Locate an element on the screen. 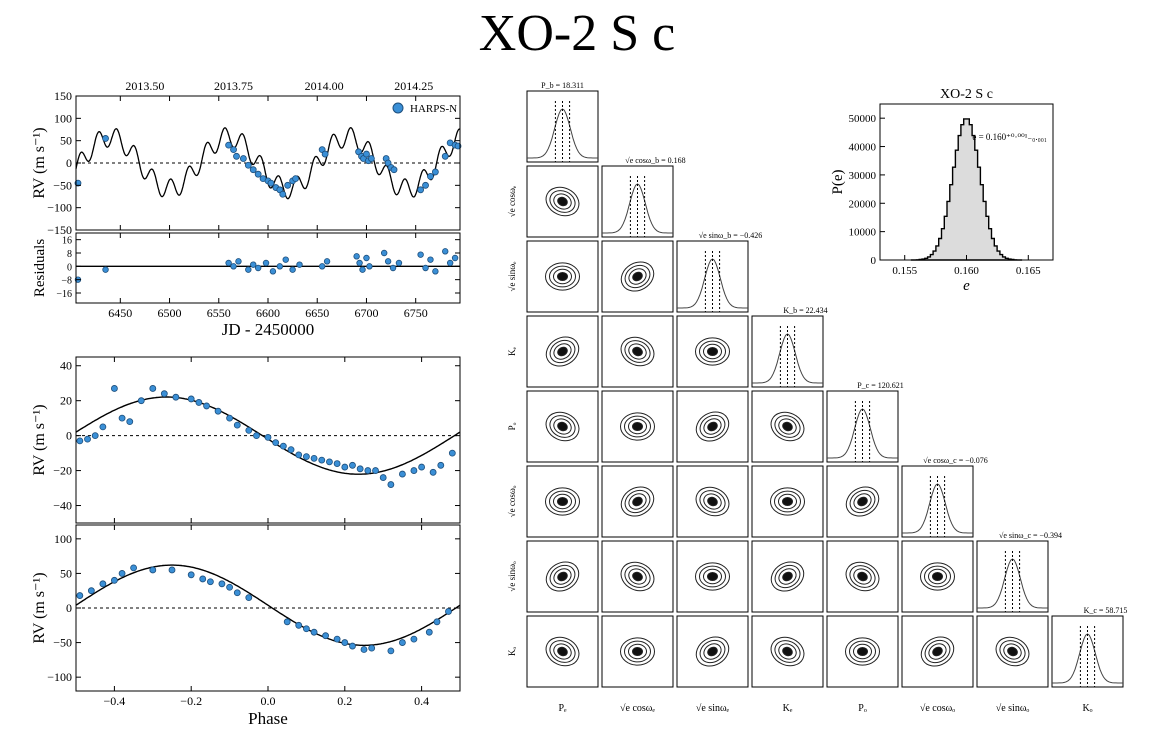 This screenshot has height=741, width=1154. corner-xlabel: Pₑ is located at coordinates (562, 708).